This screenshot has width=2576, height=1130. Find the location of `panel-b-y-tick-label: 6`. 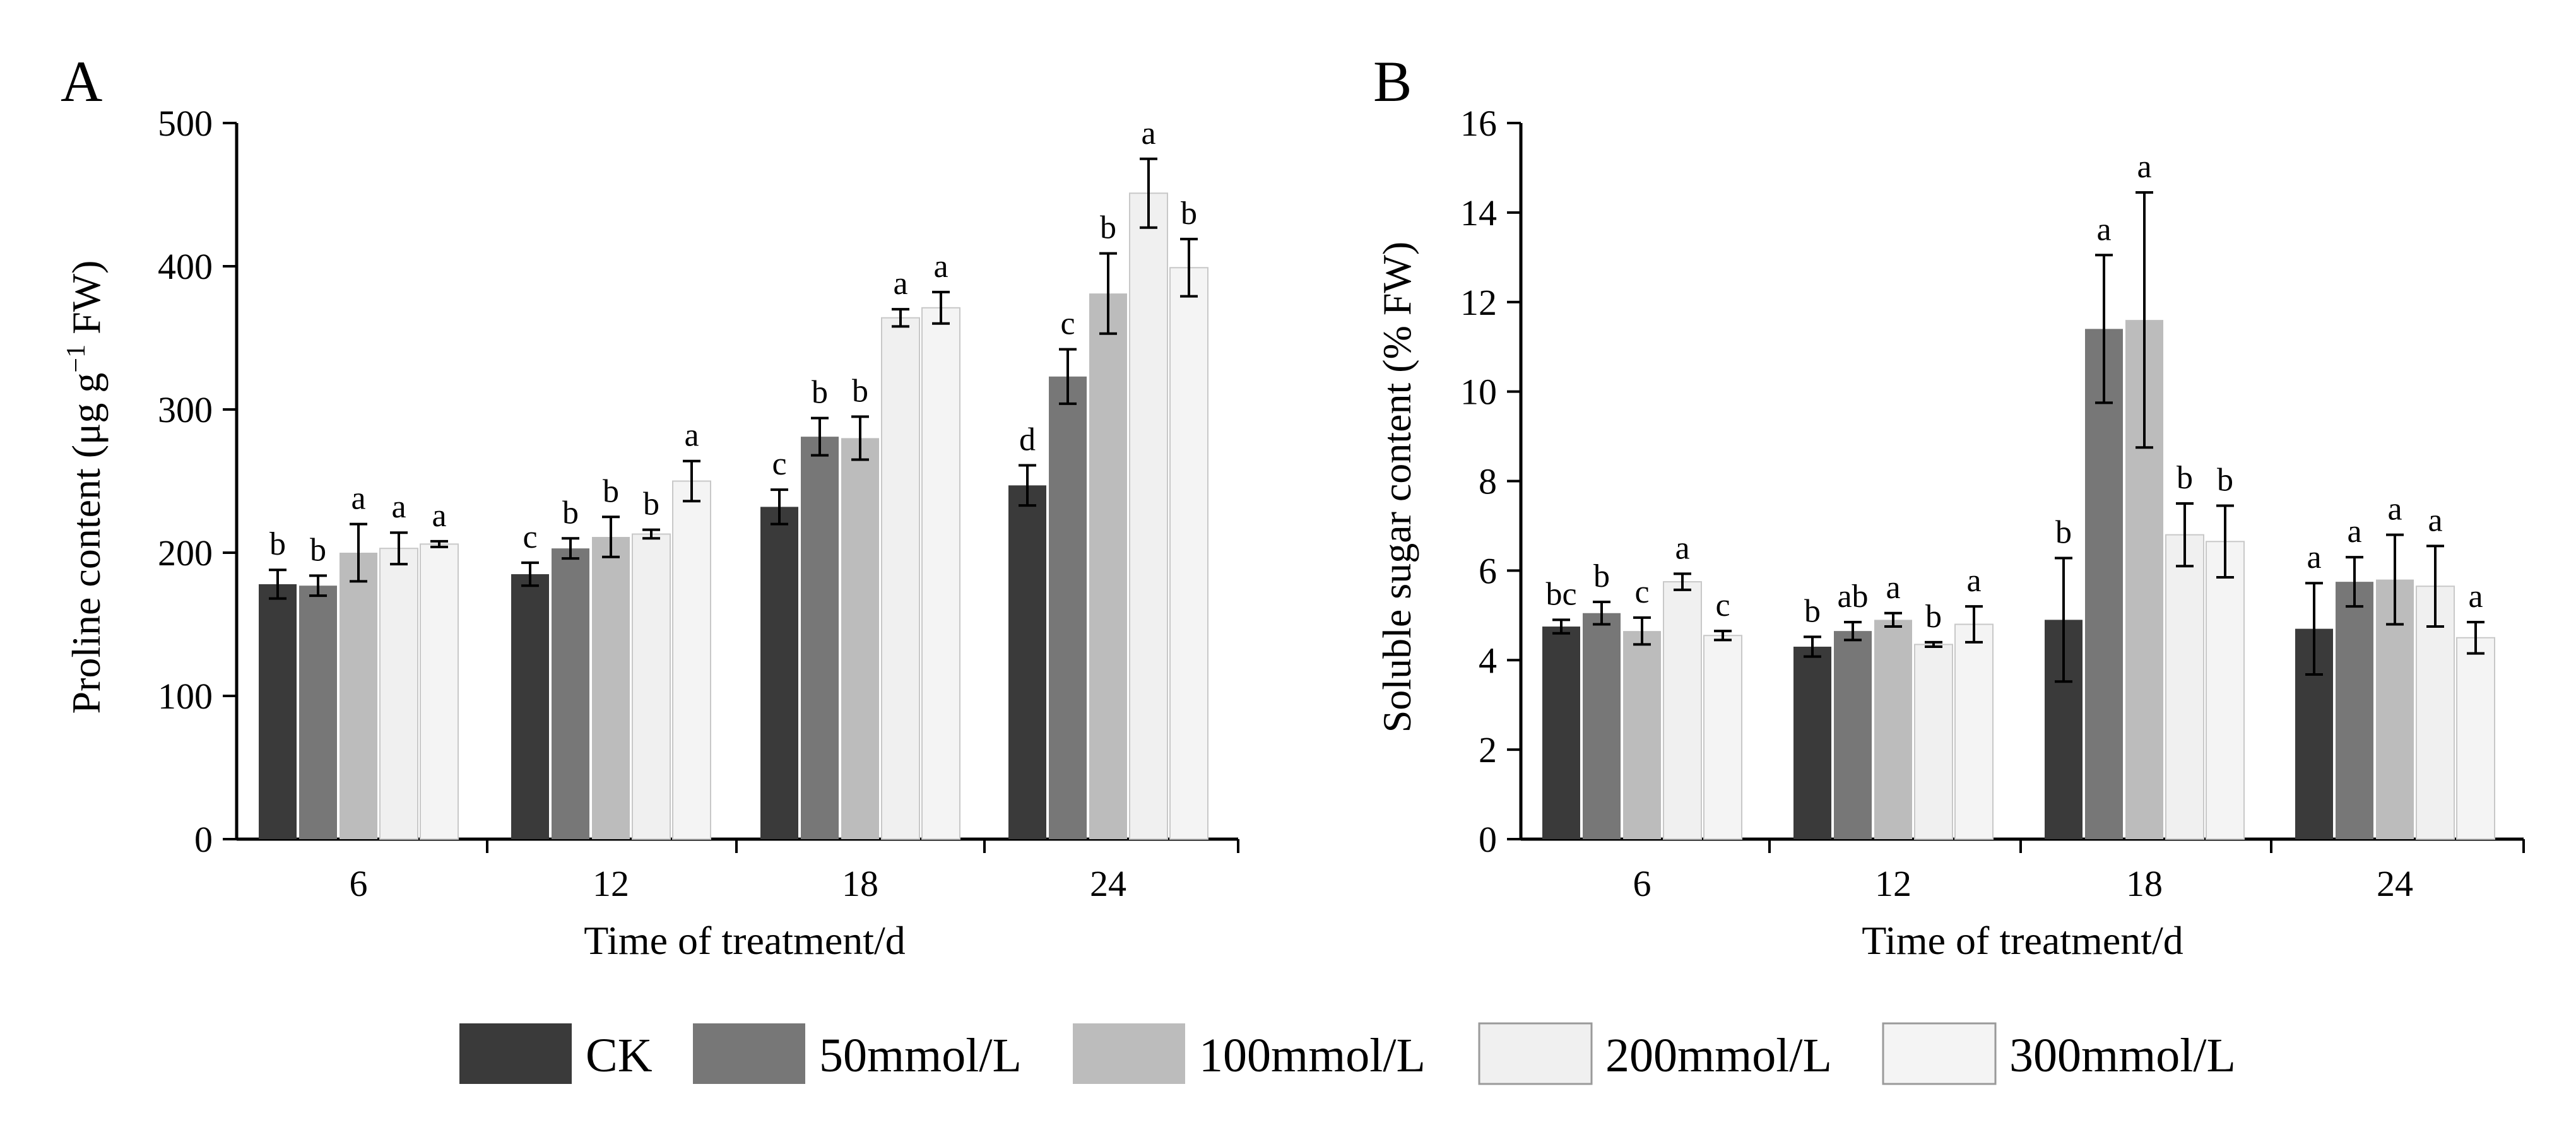

panel-b-y-tick-label: 6 is located at coordinates (1488, 570).